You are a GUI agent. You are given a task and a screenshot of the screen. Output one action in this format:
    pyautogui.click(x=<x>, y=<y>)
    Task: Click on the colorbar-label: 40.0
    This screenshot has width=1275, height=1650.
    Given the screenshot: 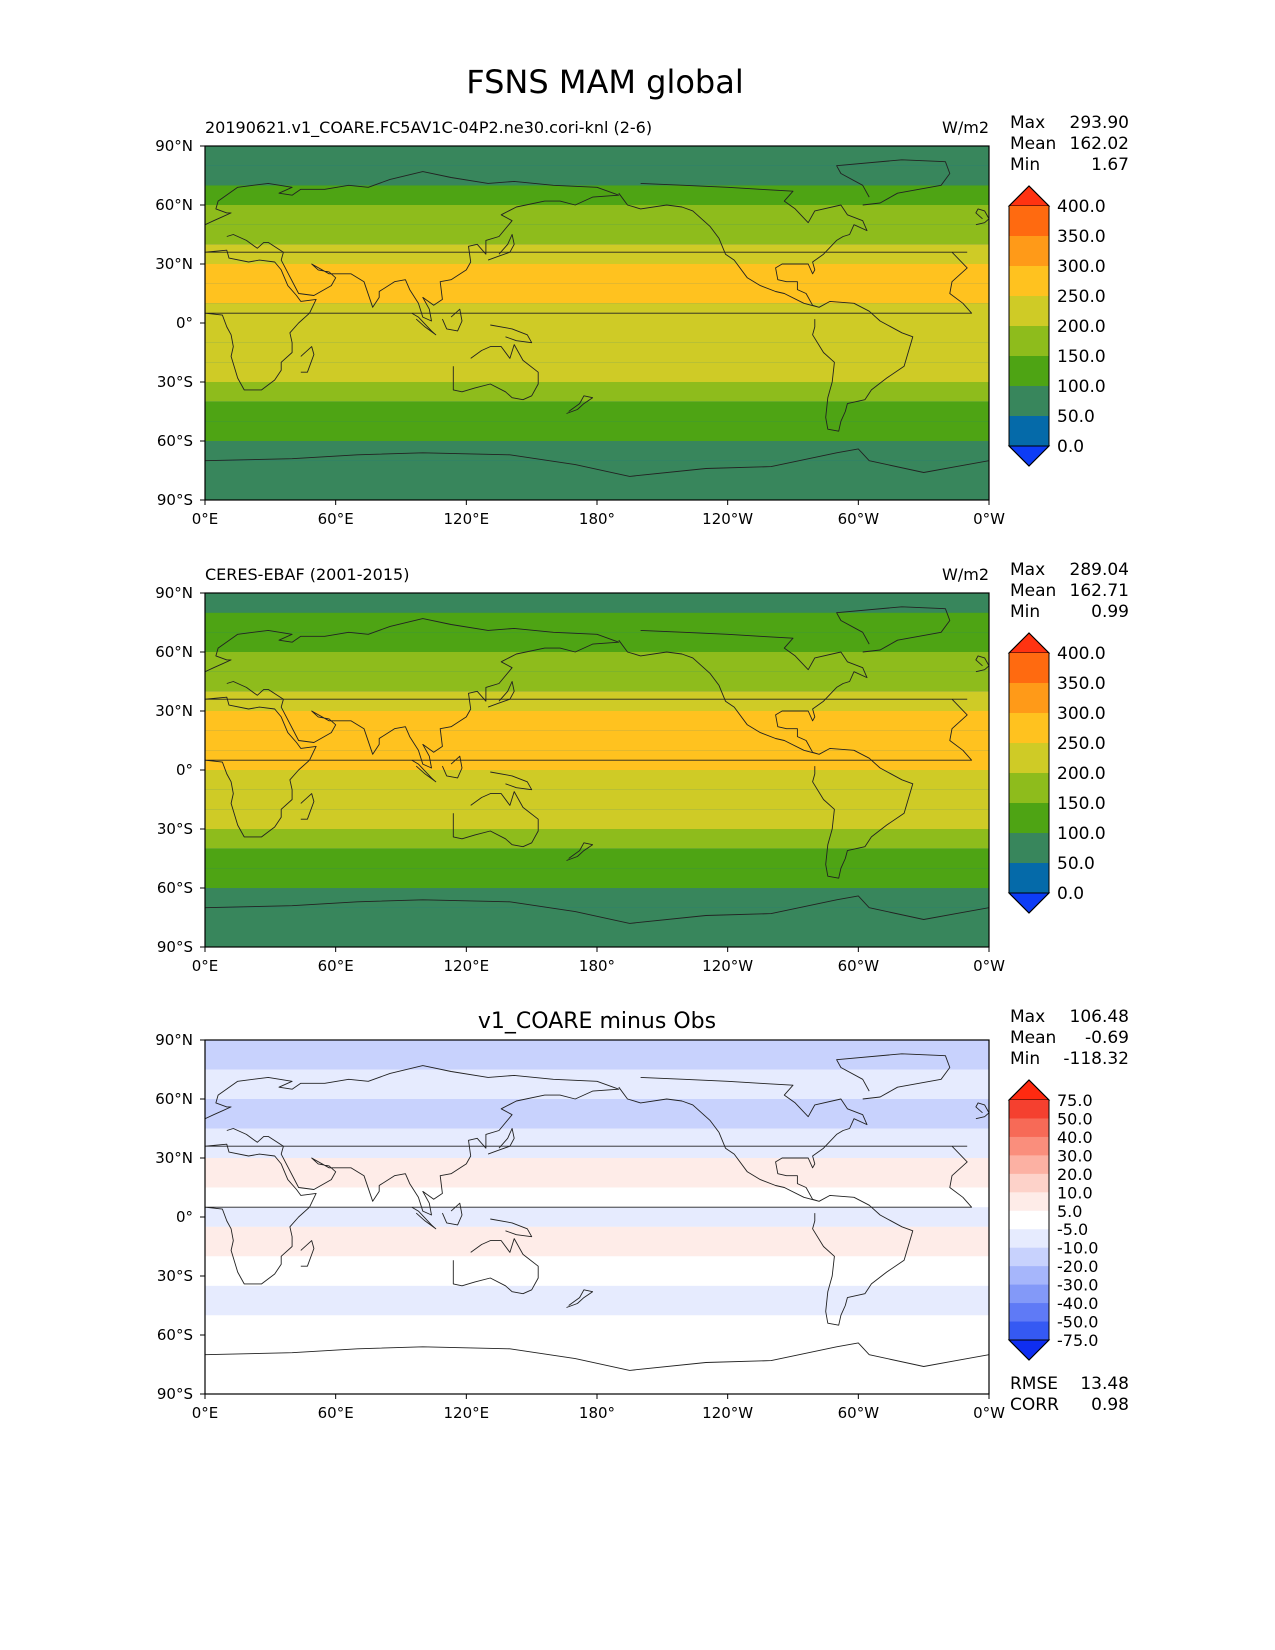 What is the action you would take?
    pyautogui.click(x=1075, y=1137)
    